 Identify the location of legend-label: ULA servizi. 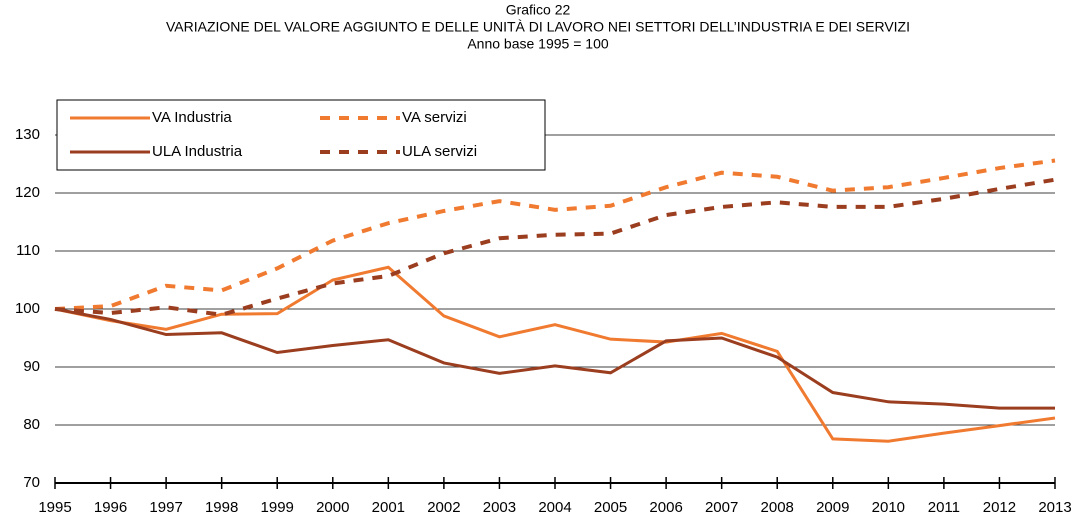
(439, 151).